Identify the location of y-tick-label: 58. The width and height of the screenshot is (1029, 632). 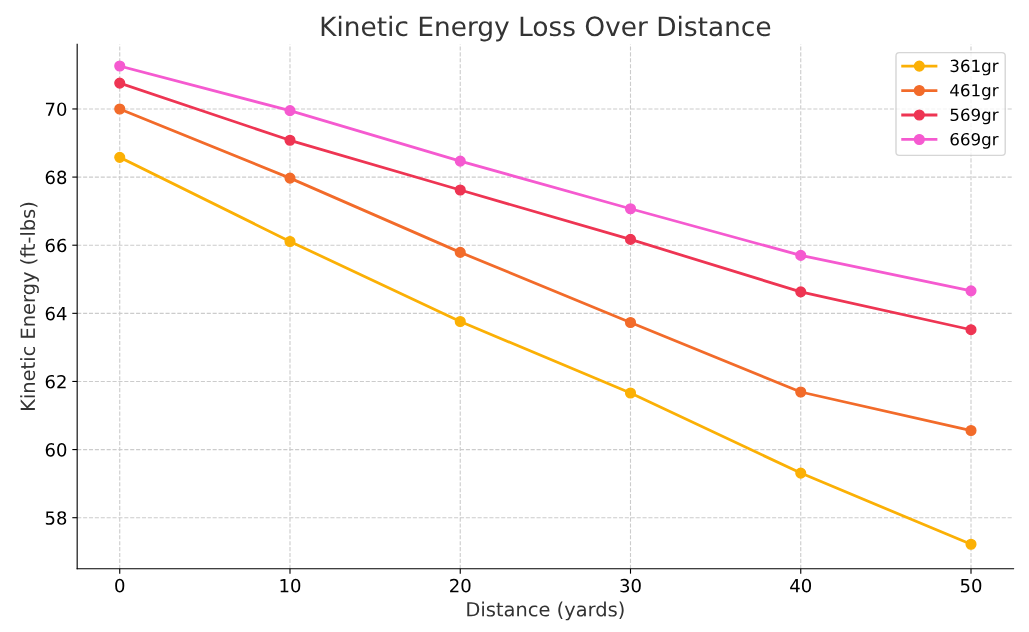
(56, 518).